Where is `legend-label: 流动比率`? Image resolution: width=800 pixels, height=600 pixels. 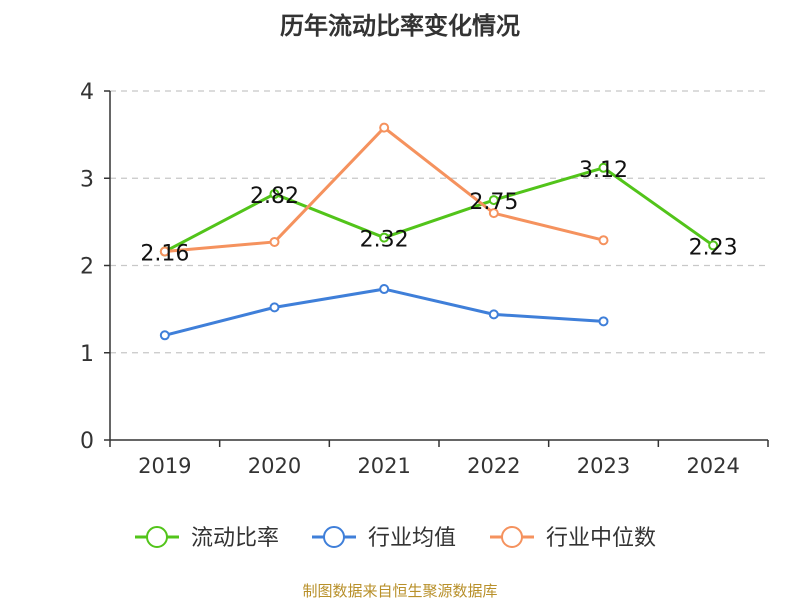
legend-label: 流动比率 is located at coordinates (235, 538).